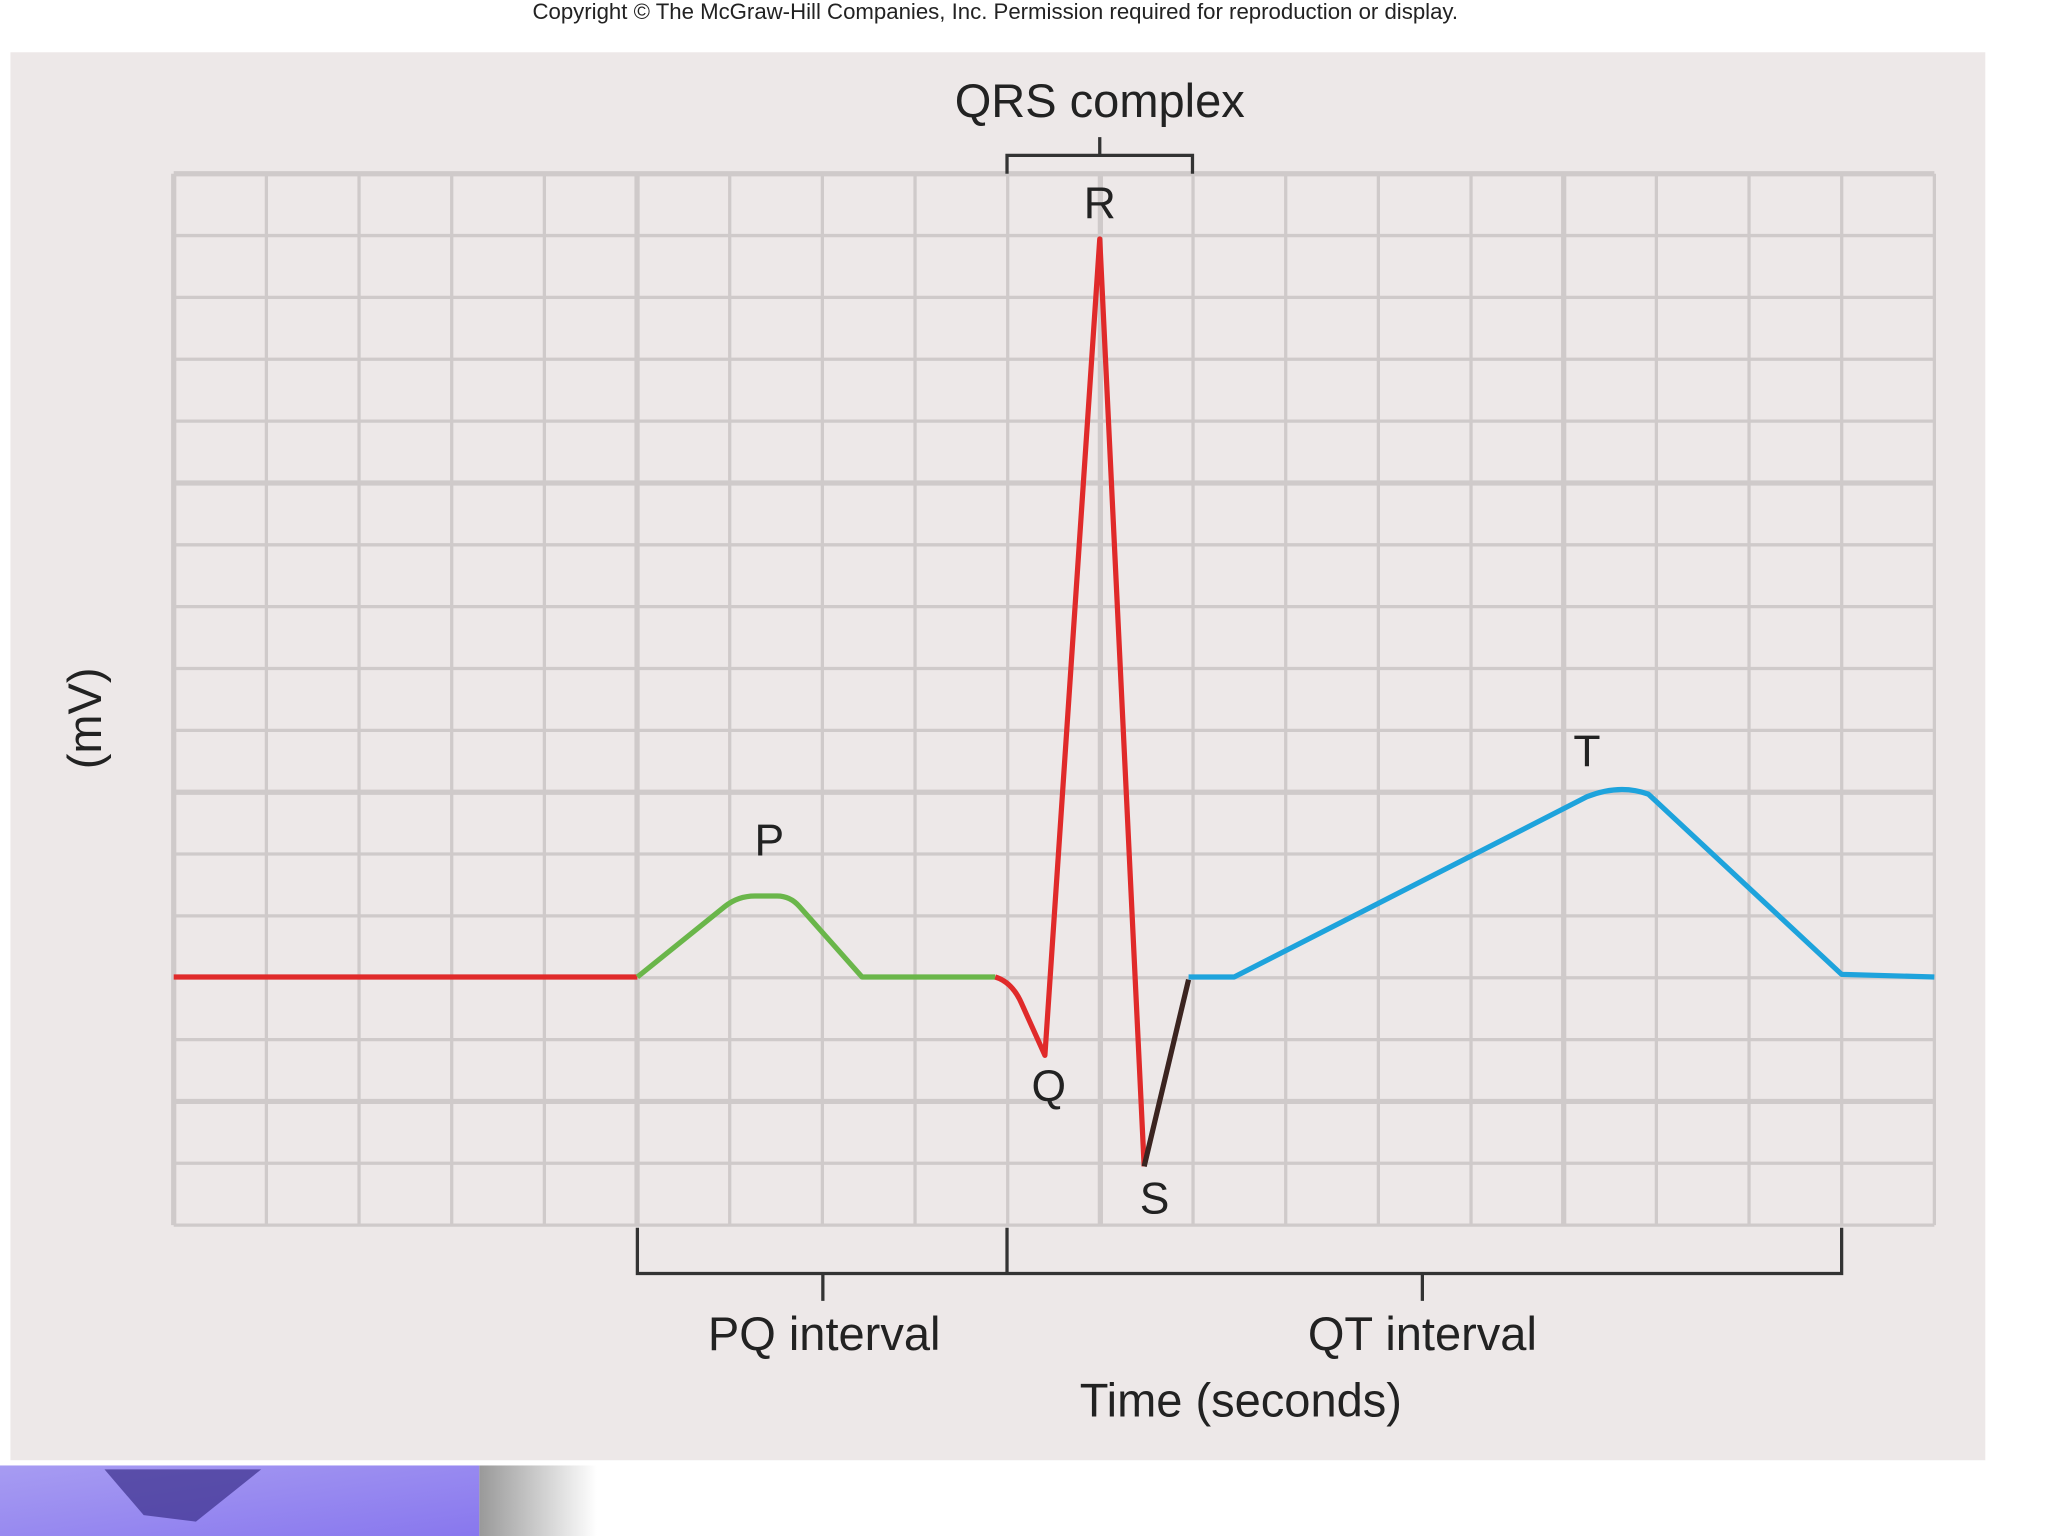 This screenshot has height=1536, width=2048. What do you see at coordinates (815, 936) in the screenshot?
I see `p-wave` at bounding box center [815, 936].